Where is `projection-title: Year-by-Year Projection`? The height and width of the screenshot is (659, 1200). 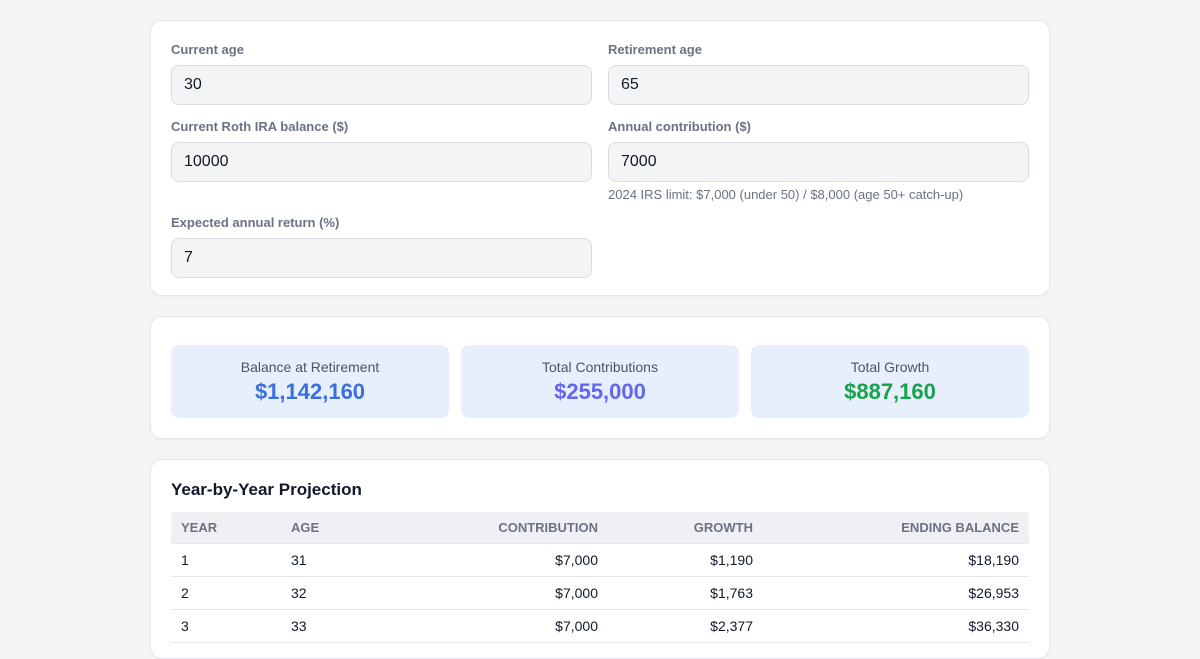
projection-title: Year-by-Year Projection is located at coordinates (266, 489).